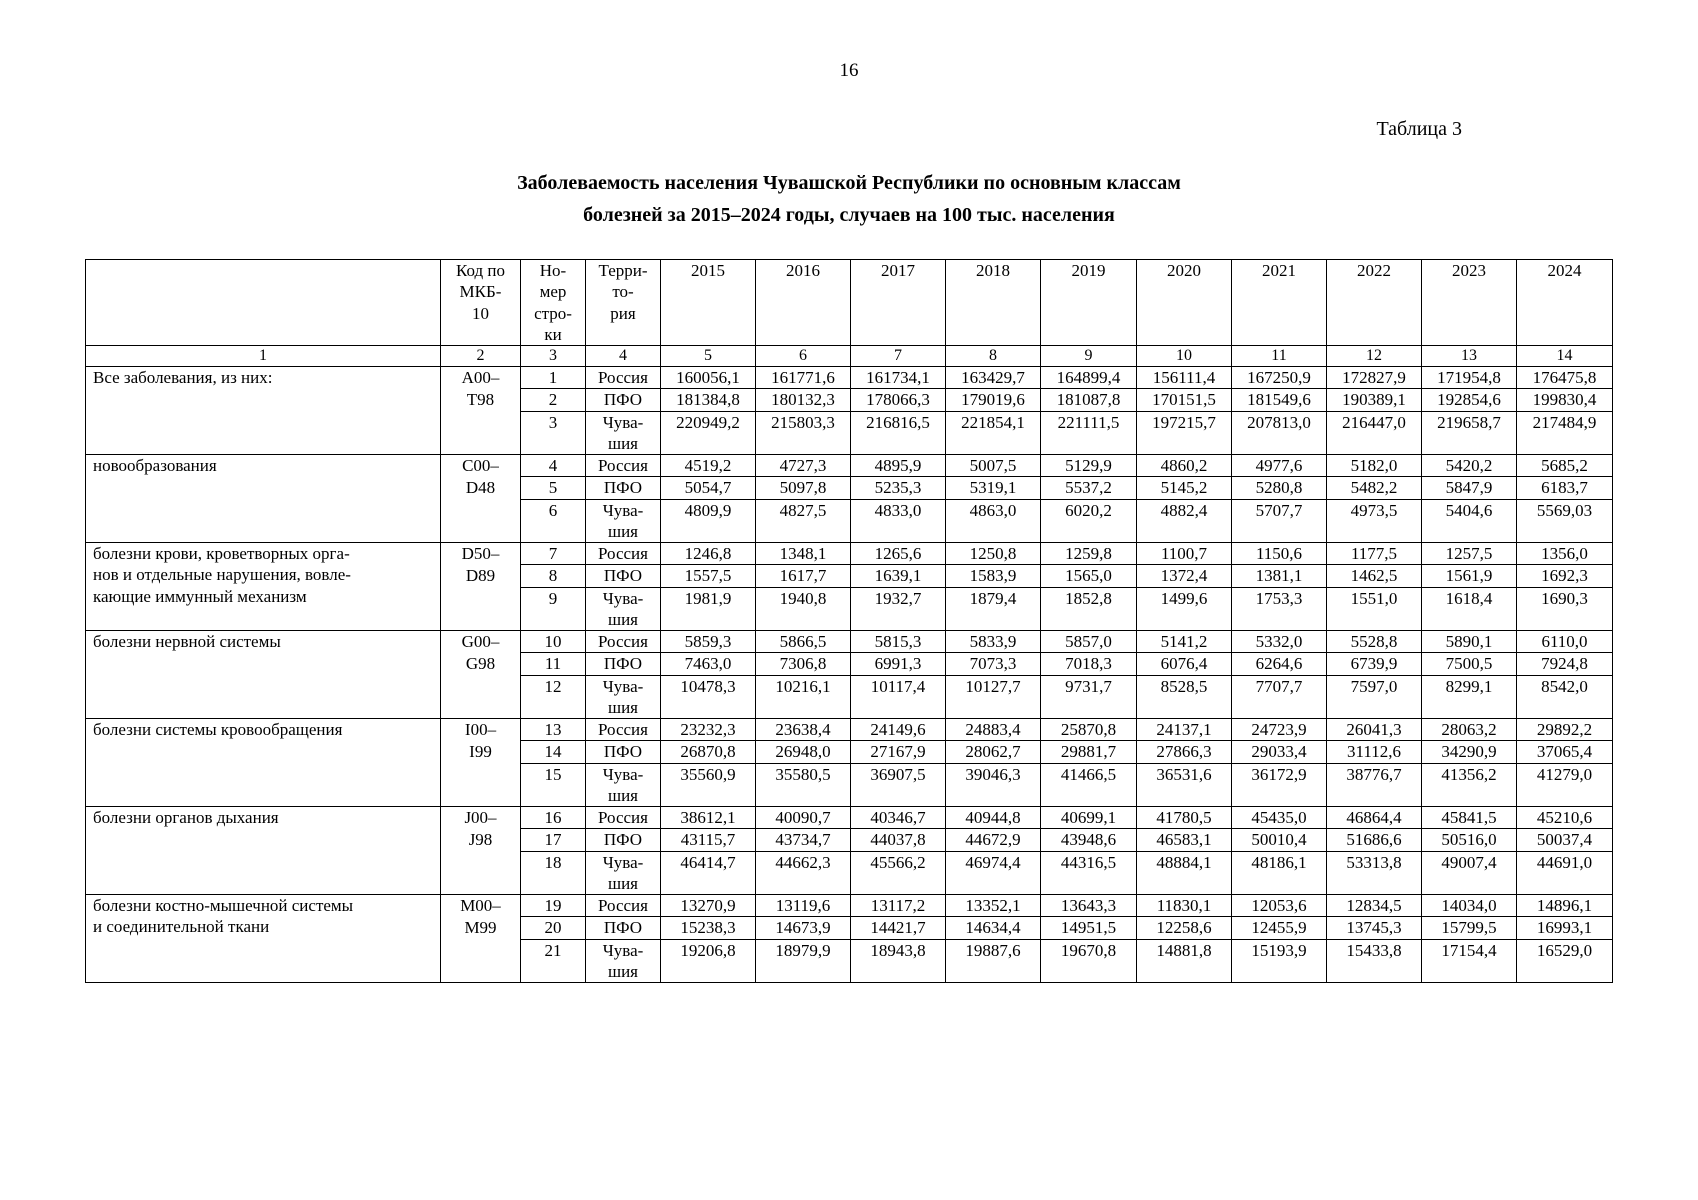 This screenshot has width=1698, height=1200. I want to click on value-cell: 39046,3, so click(993, 784).